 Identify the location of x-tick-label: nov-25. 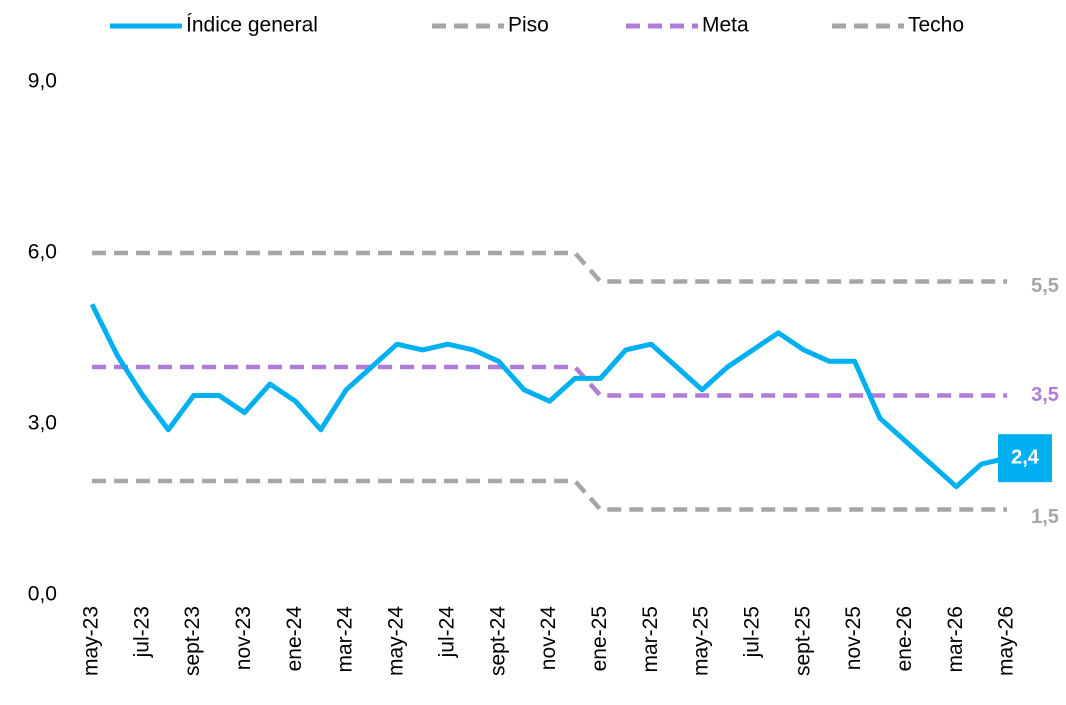
(853, 638).